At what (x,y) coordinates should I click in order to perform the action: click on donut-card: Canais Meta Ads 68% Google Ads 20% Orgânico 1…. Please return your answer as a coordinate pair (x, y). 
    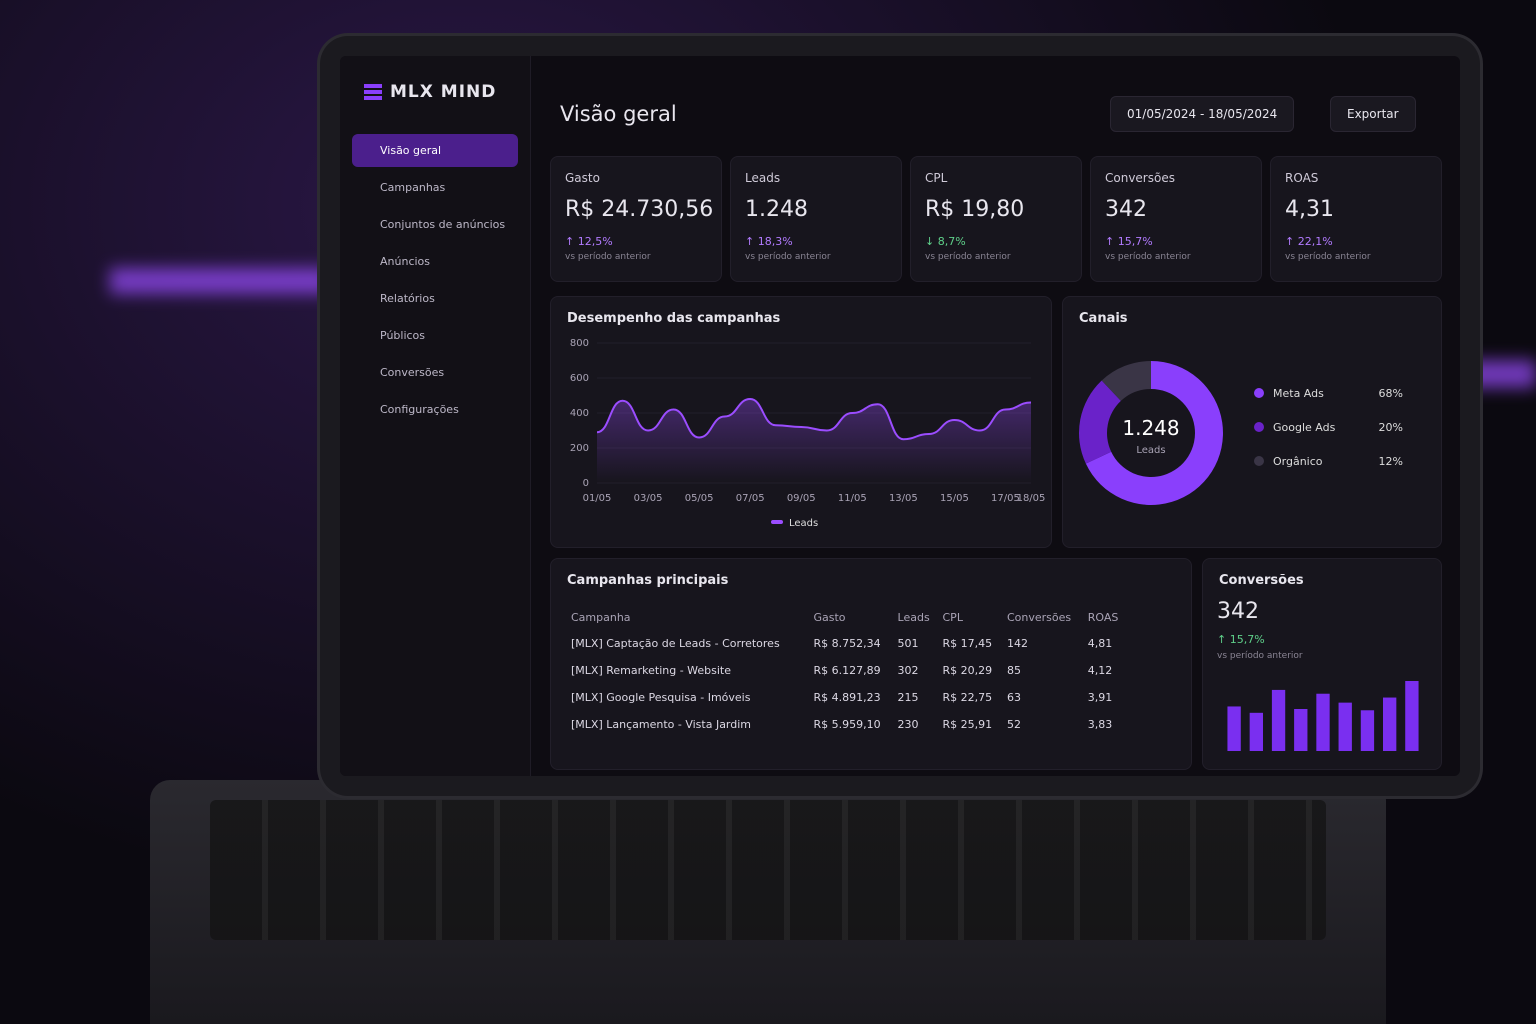
    Looking at the image, I should click on (1252, 422).